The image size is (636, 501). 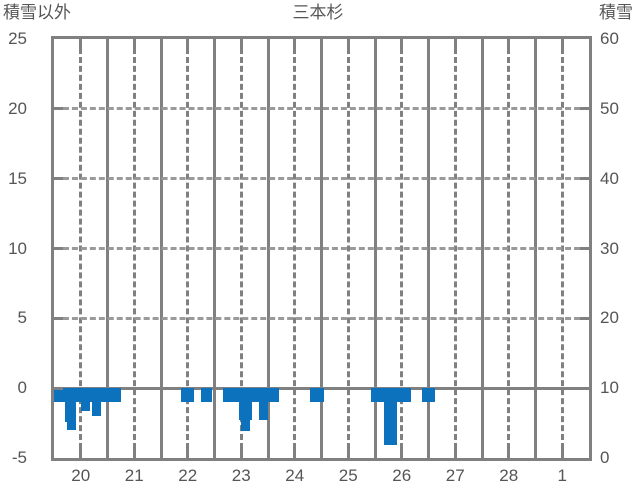 What do you see at coordinates (509, 475) in the screenshot?
I see `x-axis-label-28: 28` at bounding box center [509, 475].